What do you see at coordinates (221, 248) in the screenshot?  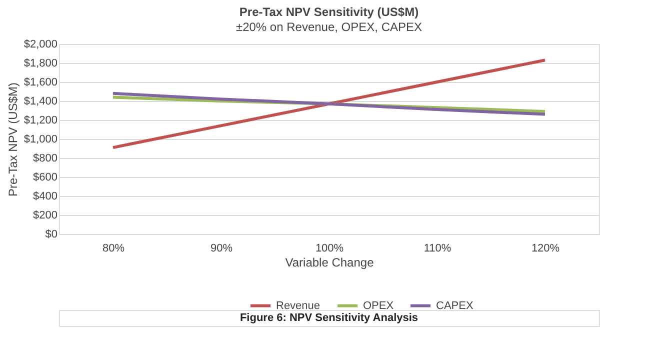 I see `x-tick-label: 90%` at bounding box center [221, 248].